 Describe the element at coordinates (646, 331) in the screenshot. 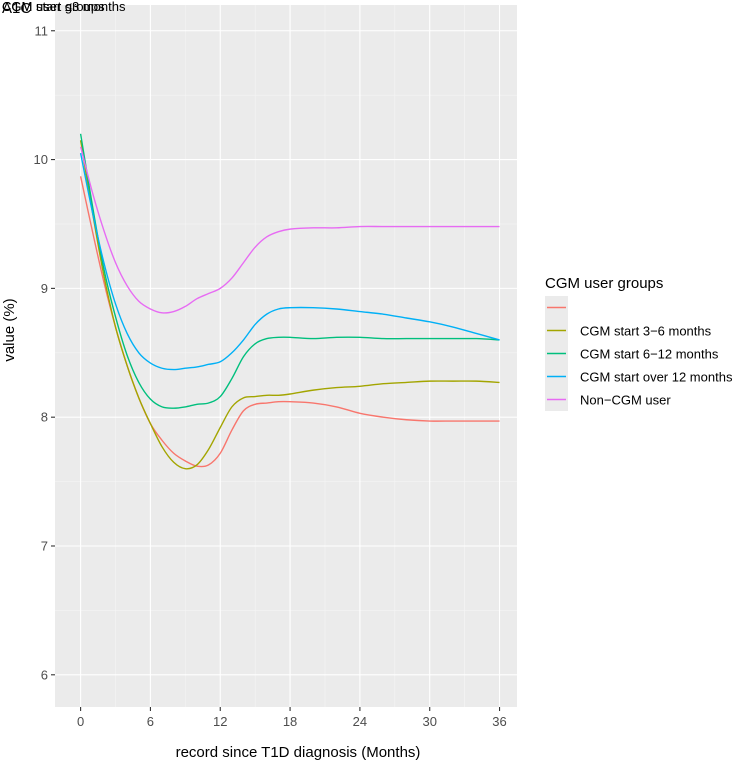

I see `legend-label: CGM start 3−6 months` at that location.